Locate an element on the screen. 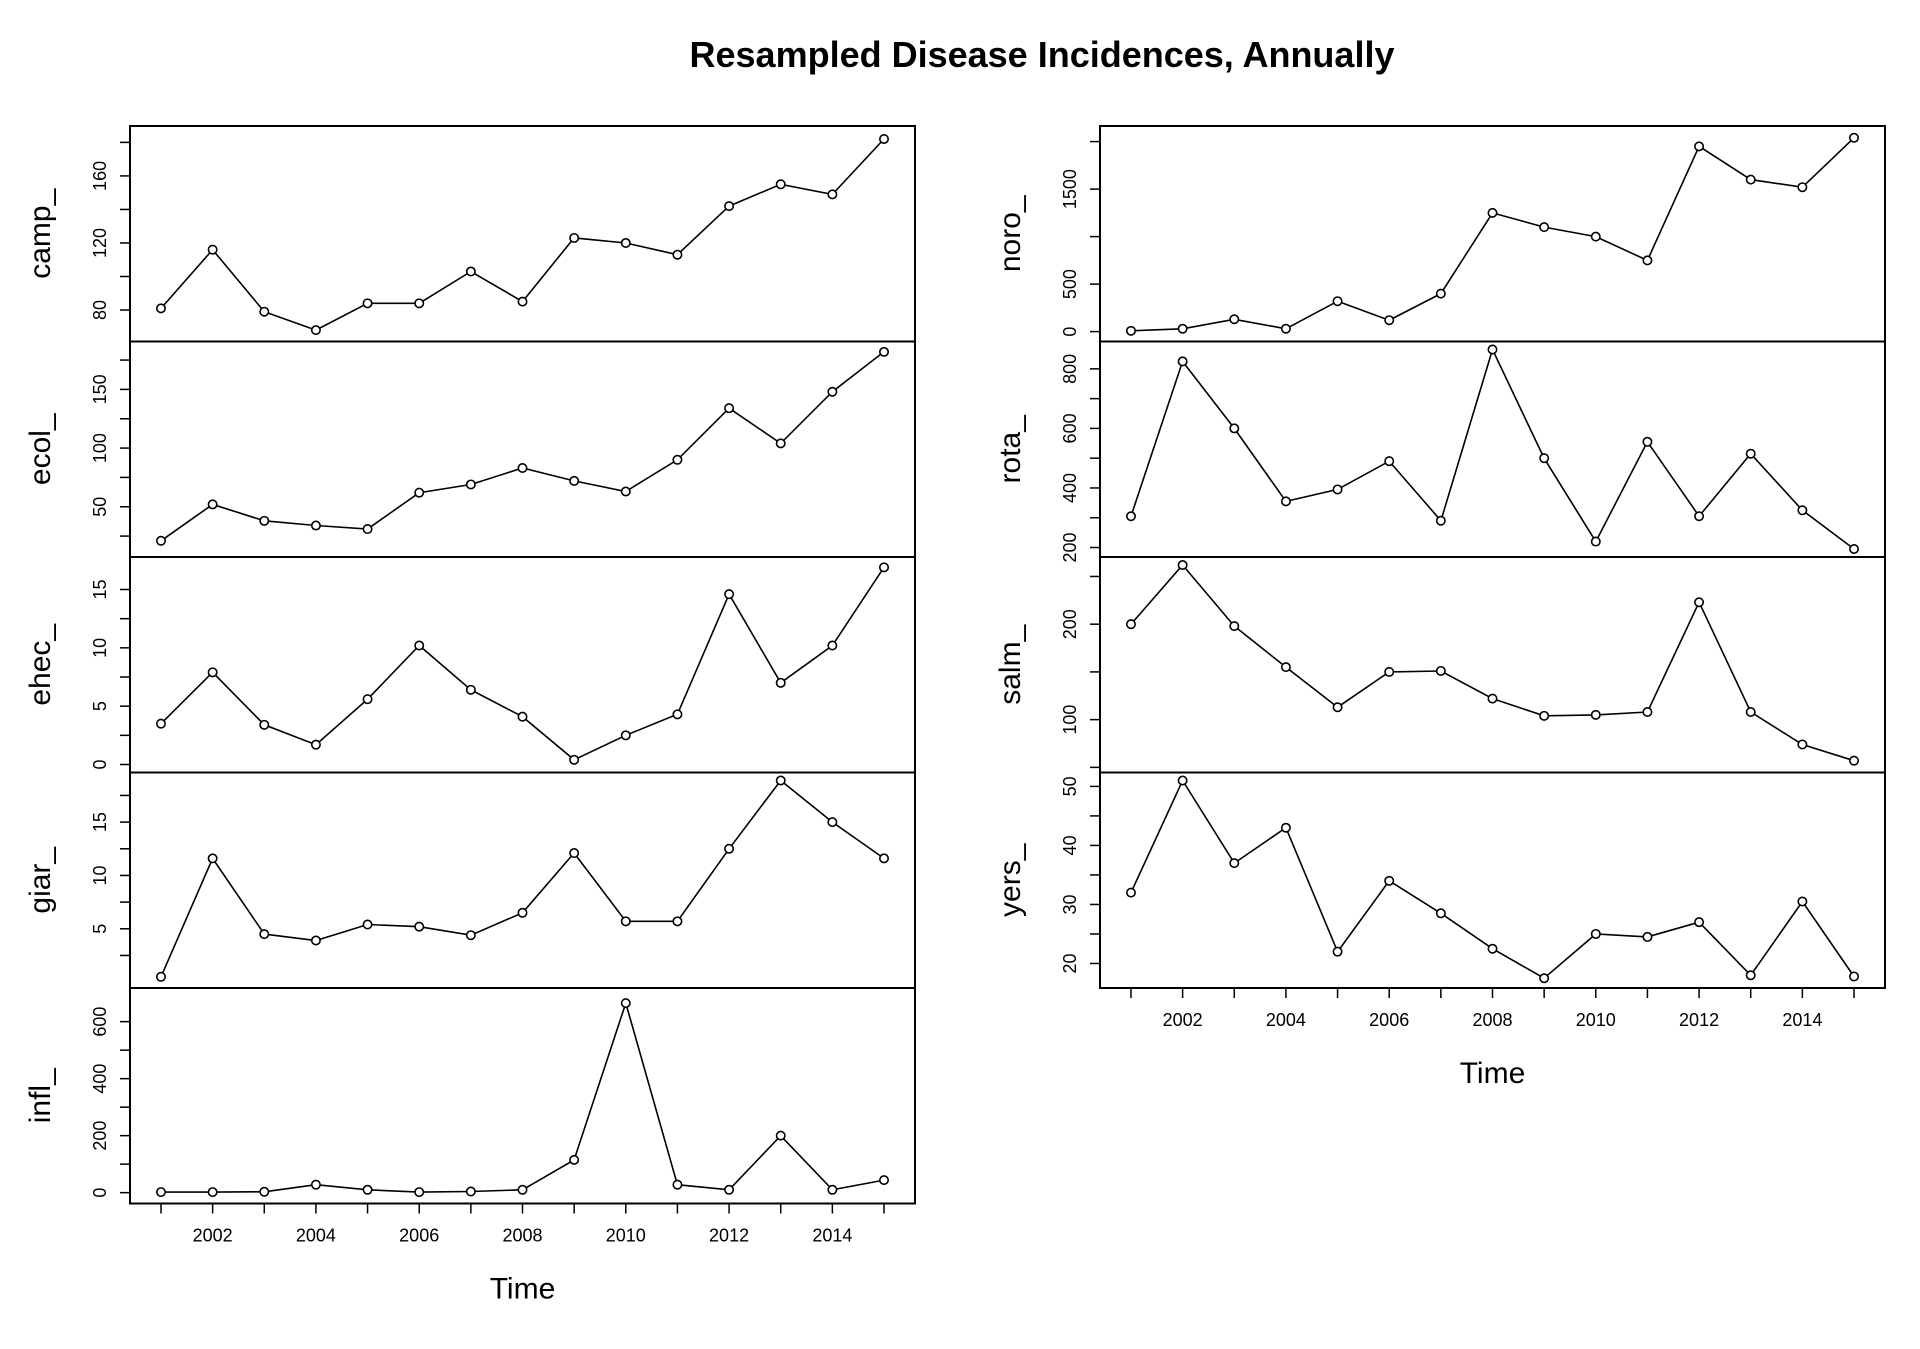 Image resolution: width=1920 pixels, height=1349 pixels. y-tick-label-camp_: 80 is located at coordinates (100, 310).